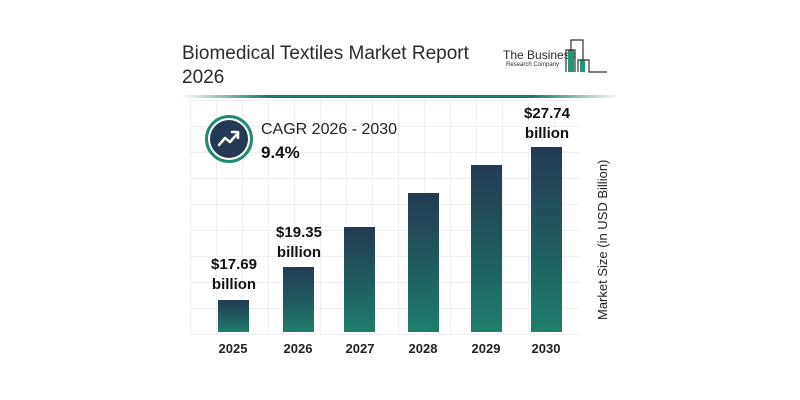  Describe the element at coordinates (547, 124) in the screenshot. I see `value-label-2030: $27.74 billion` at that location.